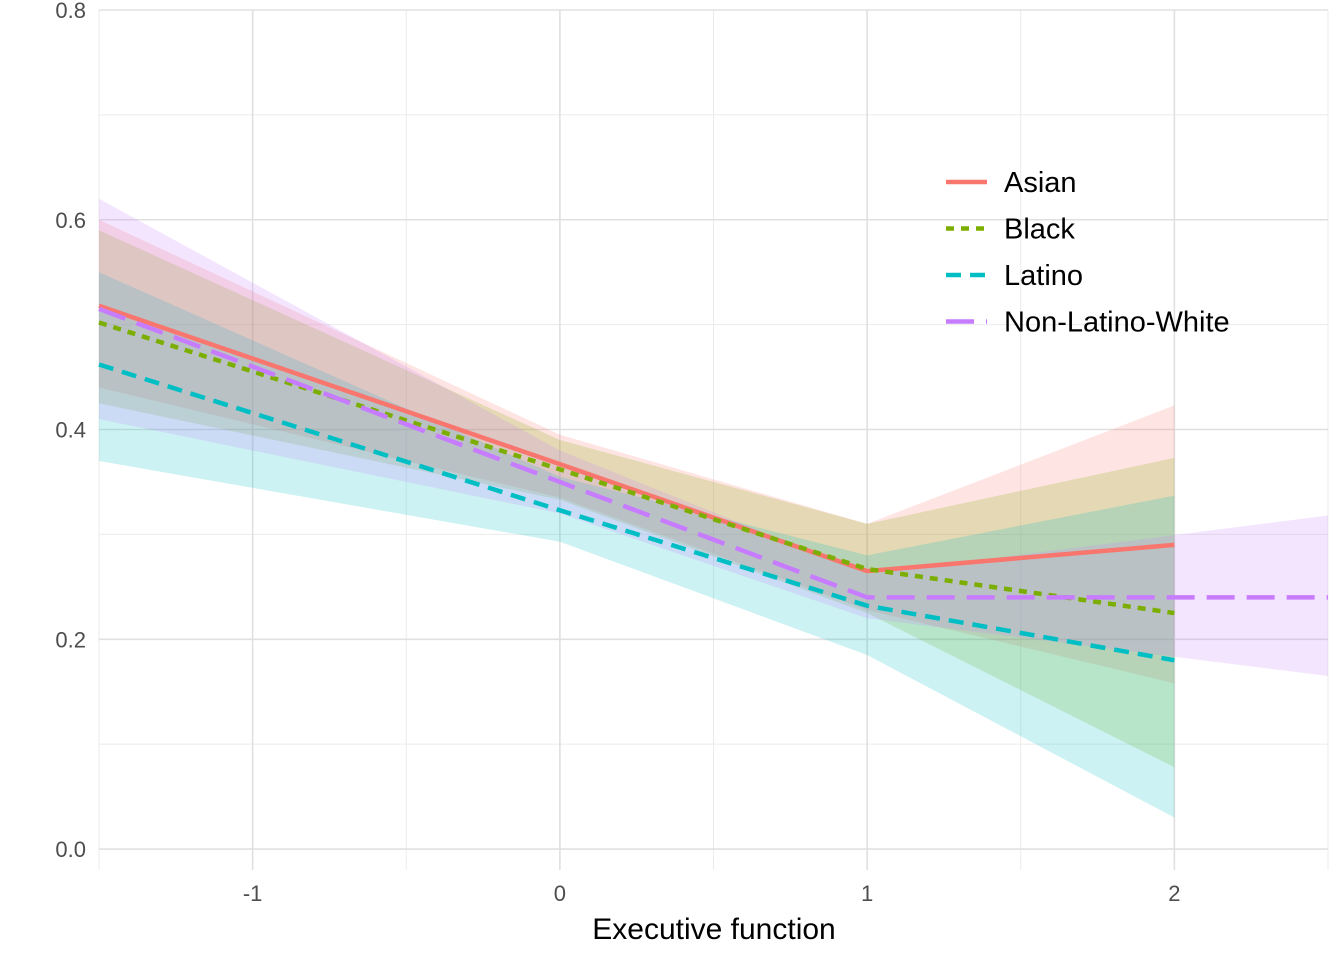  I want to click on y-axis-tick-labels: 0.0 0.2 0.4 0.6 0.8, so click(70, 431).